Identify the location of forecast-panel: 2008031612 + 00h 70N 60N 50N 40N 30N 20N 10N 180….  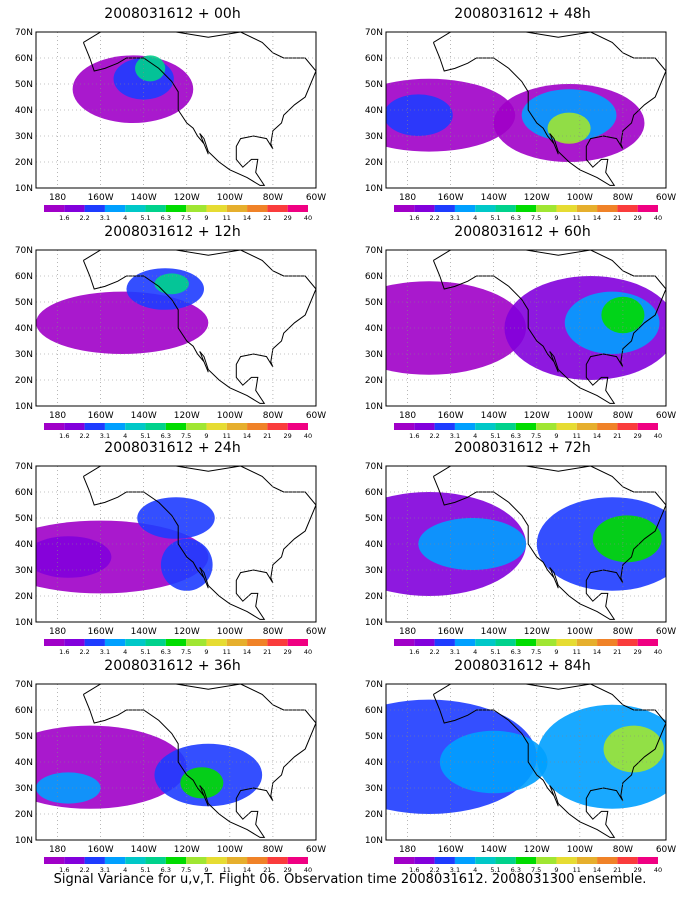
(172, 111).